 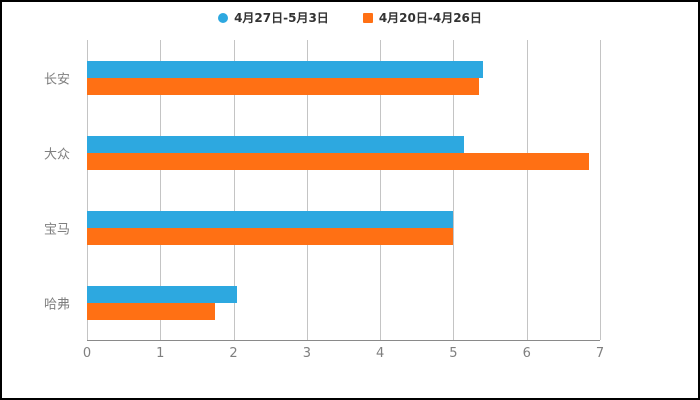 I want to click on legend-item-1: 4月20日-4月26日, so click(x=422, y=17).